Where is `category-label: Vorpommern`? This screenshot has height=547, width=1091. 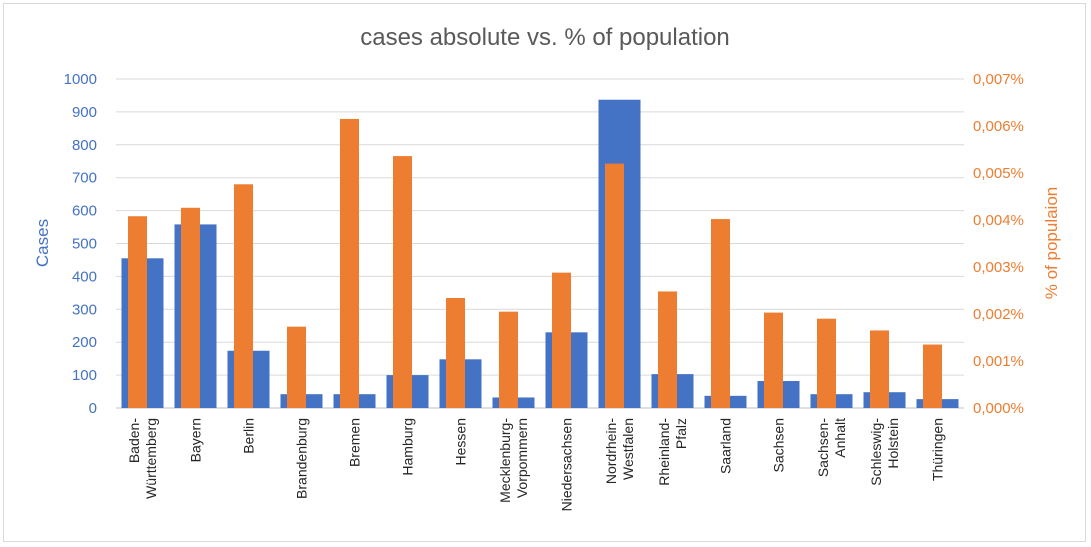 category-label: Vorpommern is located at coordinates (522, 458).